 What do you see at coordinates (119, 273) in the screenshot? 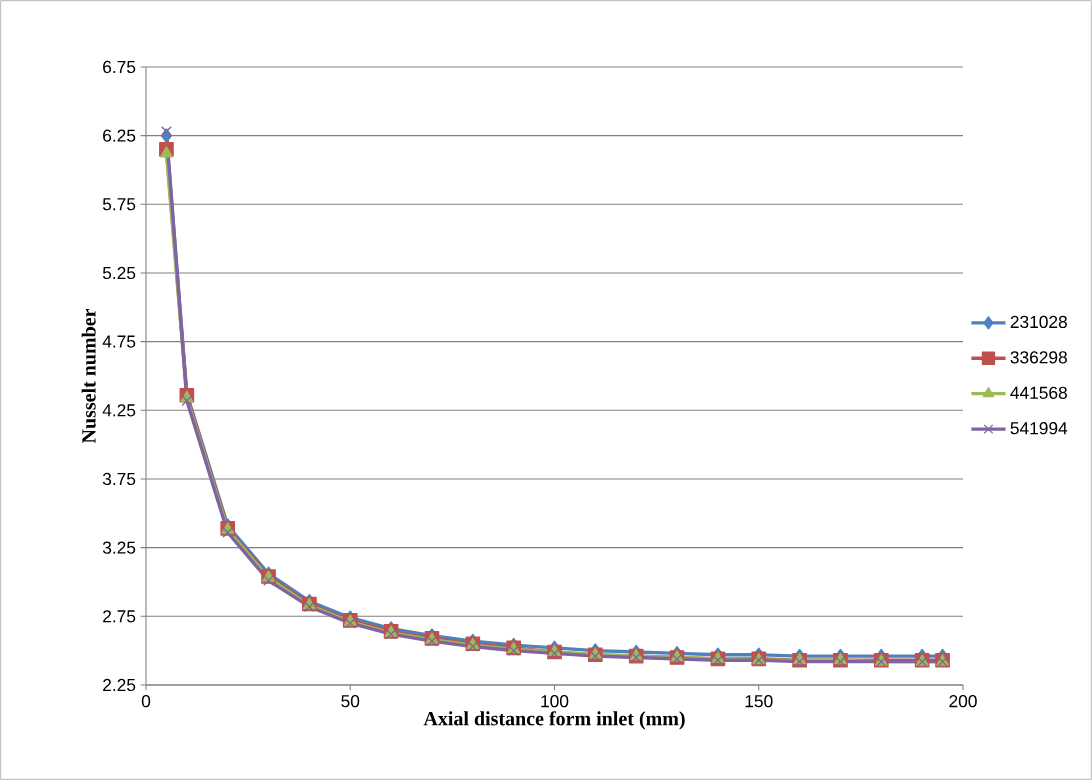
I see `y-tick-label: 5.25` at bounding box center [119, 273].